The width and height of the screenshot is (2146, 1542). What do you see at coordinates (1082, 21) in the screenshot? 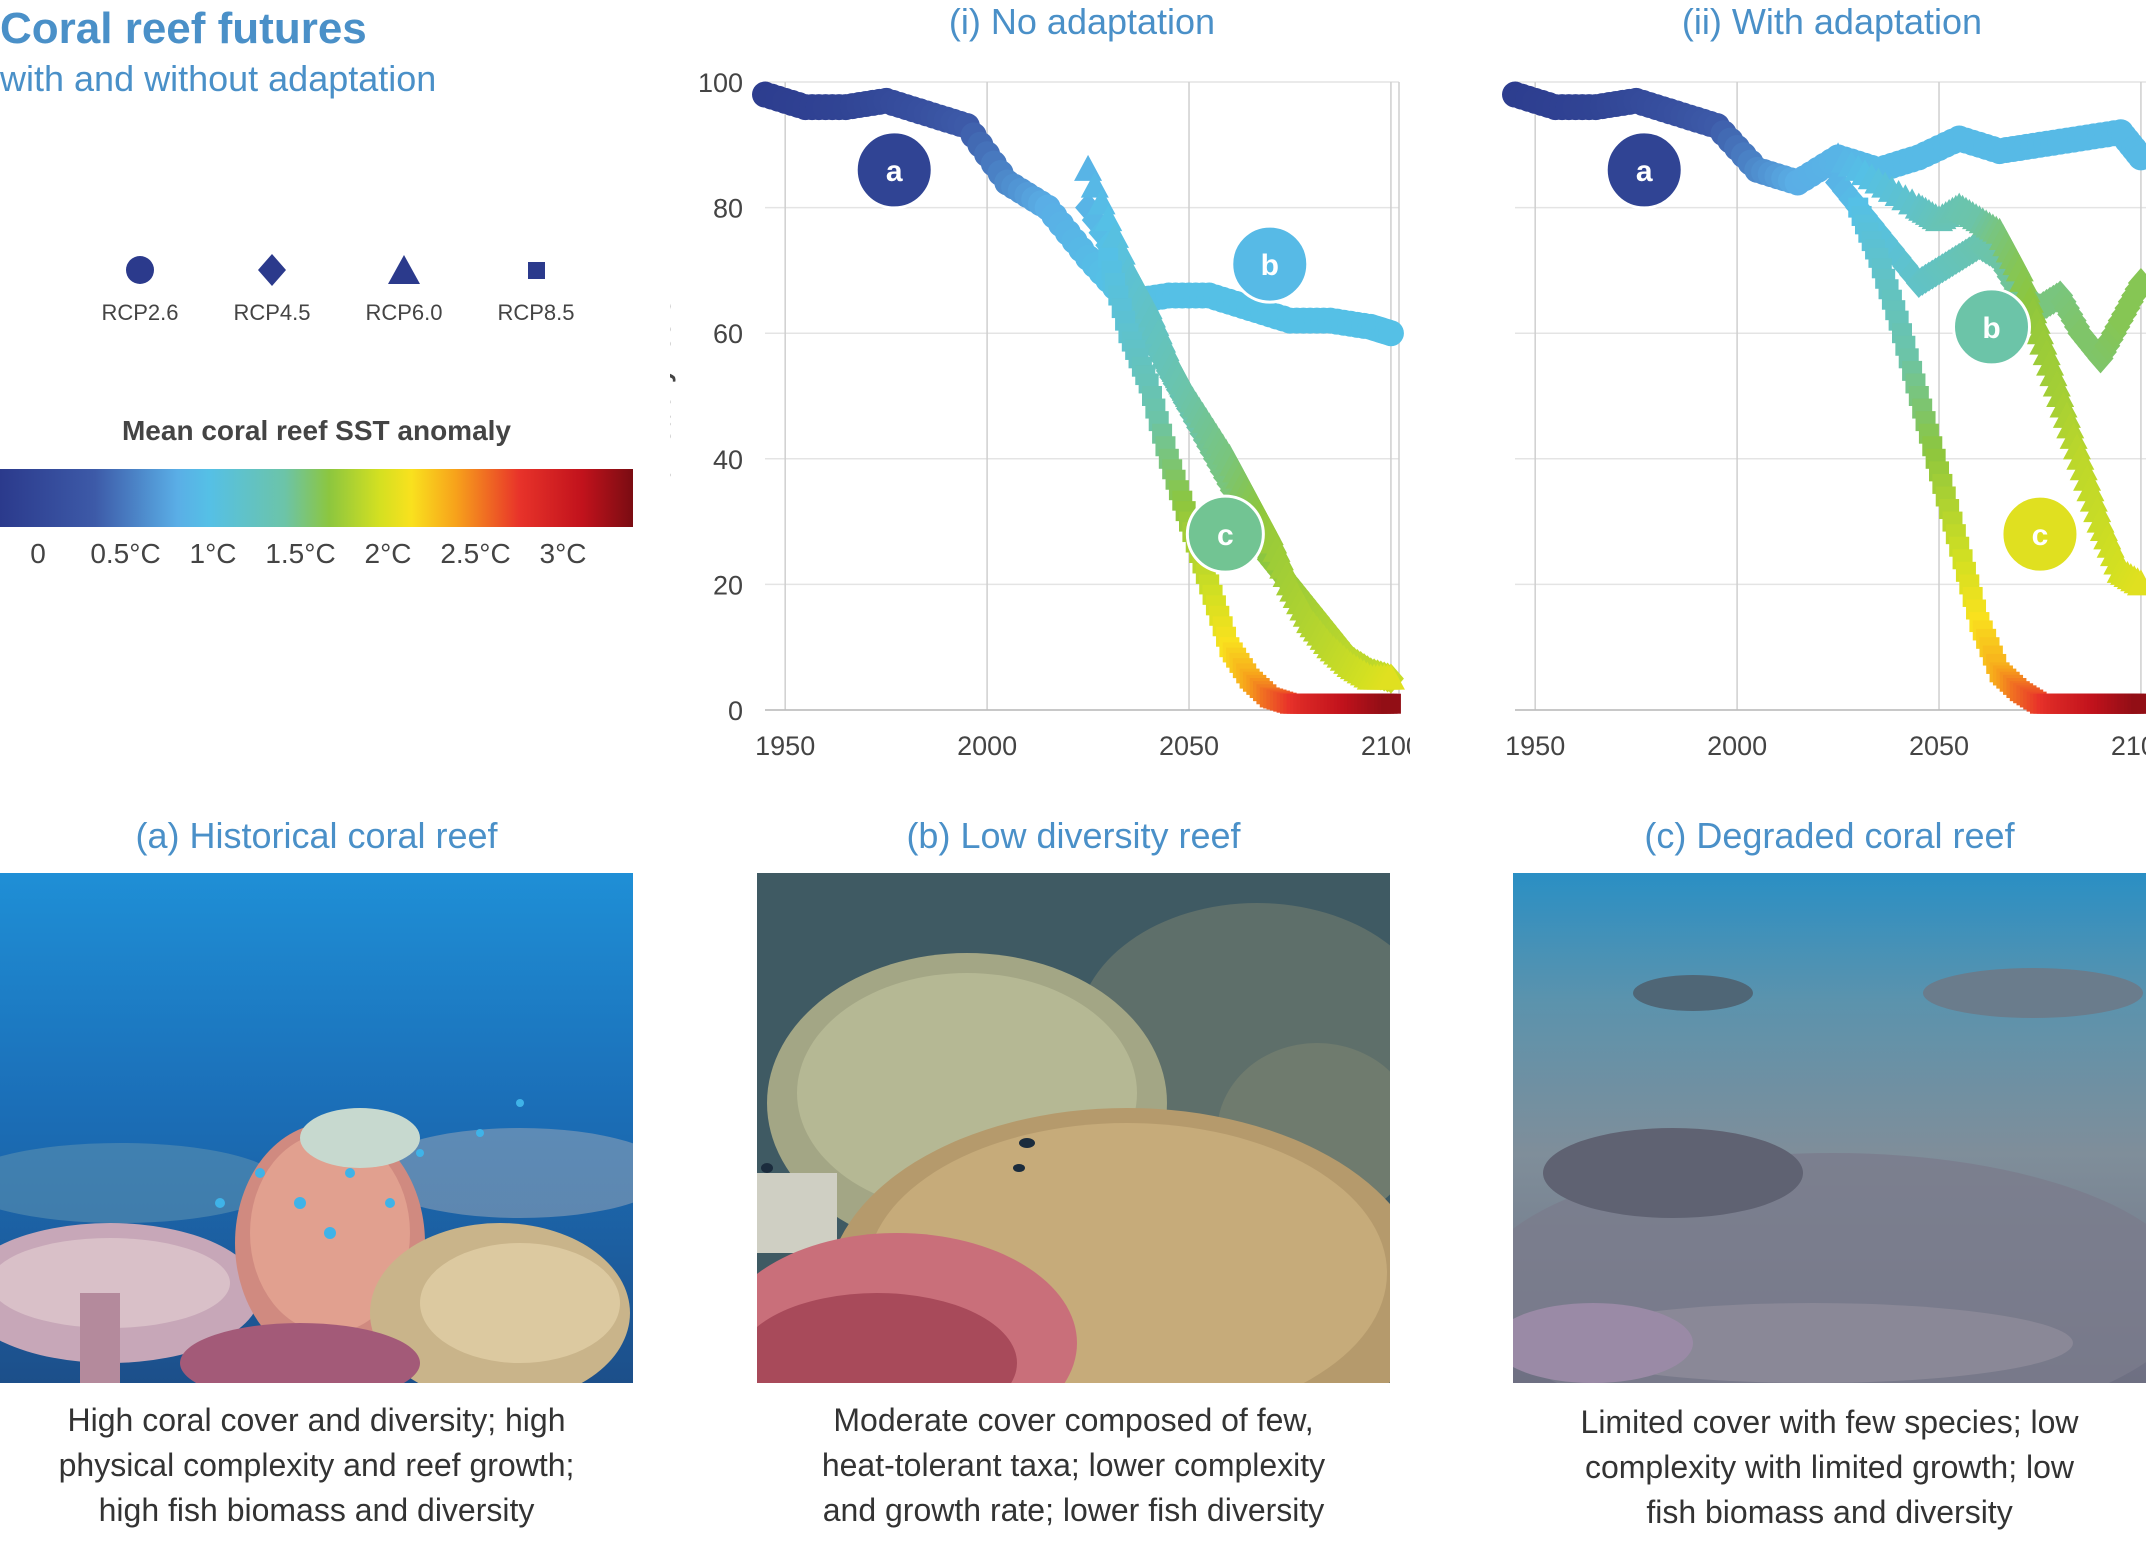
I see `chart-title: (i) No adaptation` at bounding box center [1082, 21].